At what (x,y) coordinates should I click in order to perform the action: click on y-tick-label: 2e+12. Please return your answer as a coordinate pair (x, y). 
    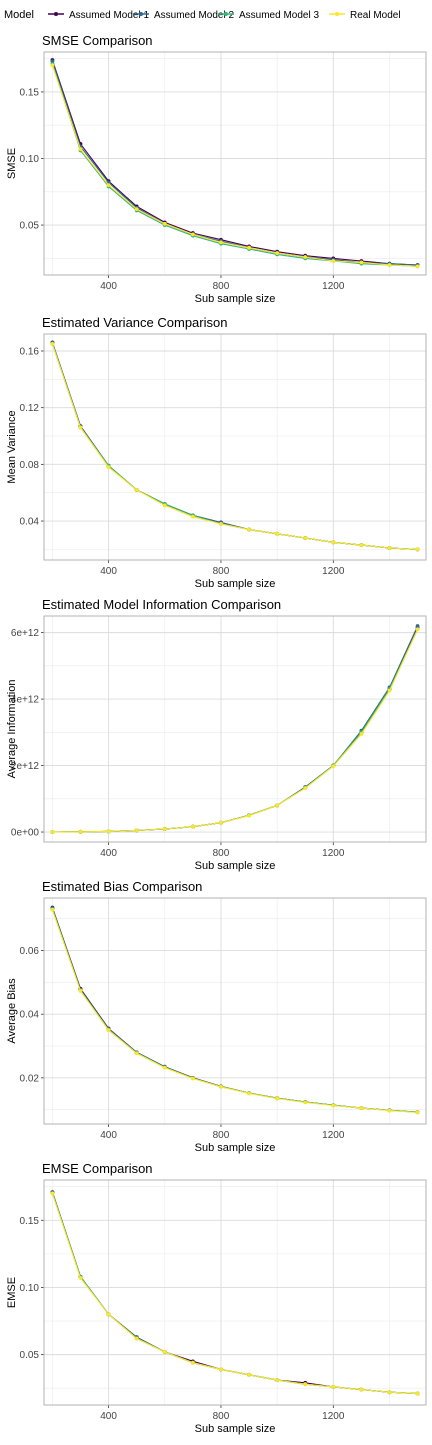
    Looking at the image, I should click on (25, 766).